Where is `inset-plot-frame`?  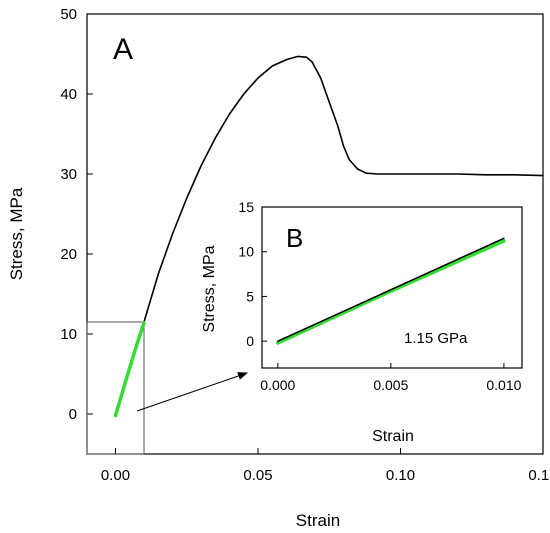
inset-plot-frame is located at coordinates (392, 287).